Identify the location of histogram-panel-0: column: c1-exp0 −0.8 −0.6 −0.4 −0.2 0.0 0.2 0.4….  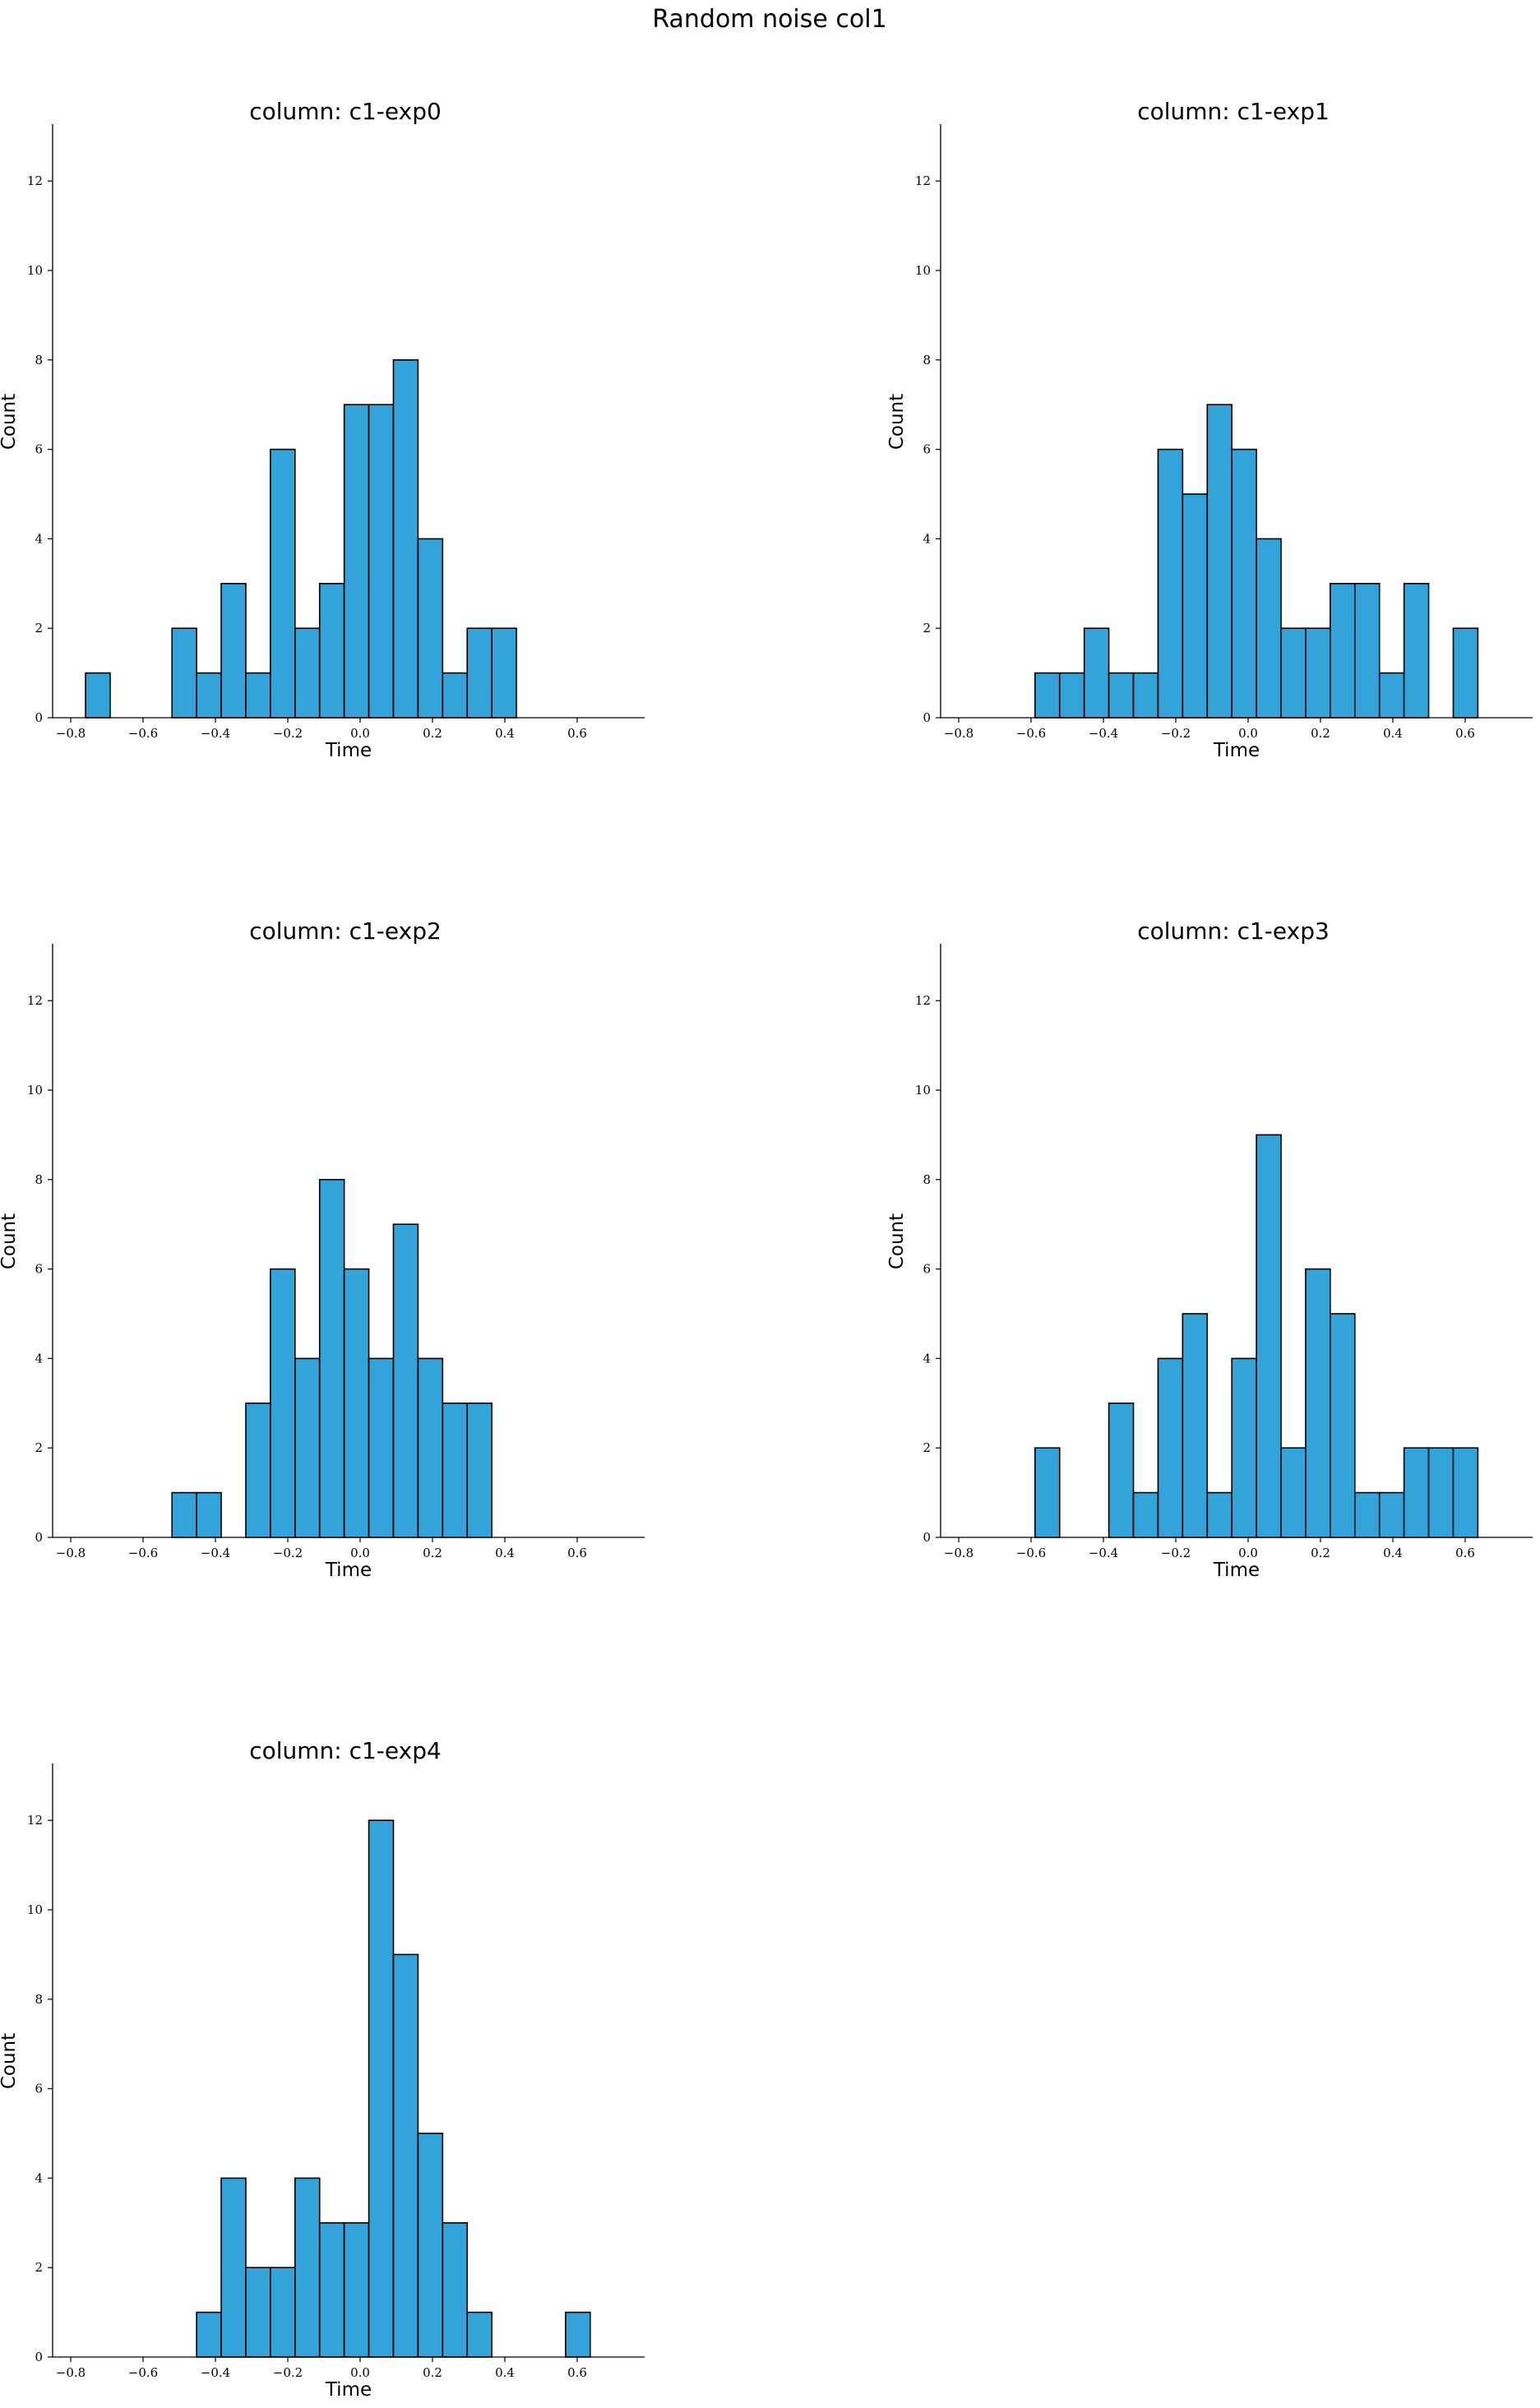
(323, 429).